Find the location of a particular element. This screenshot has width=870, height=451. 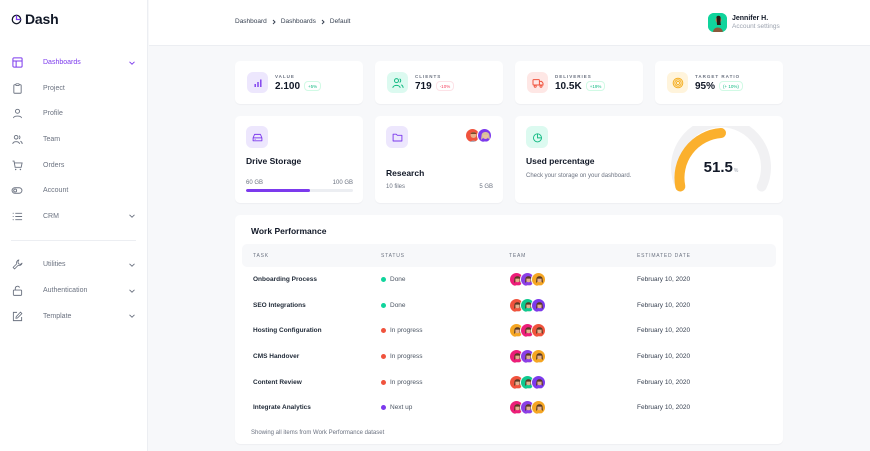

card-title: Research is located at coordinates (405, 173).